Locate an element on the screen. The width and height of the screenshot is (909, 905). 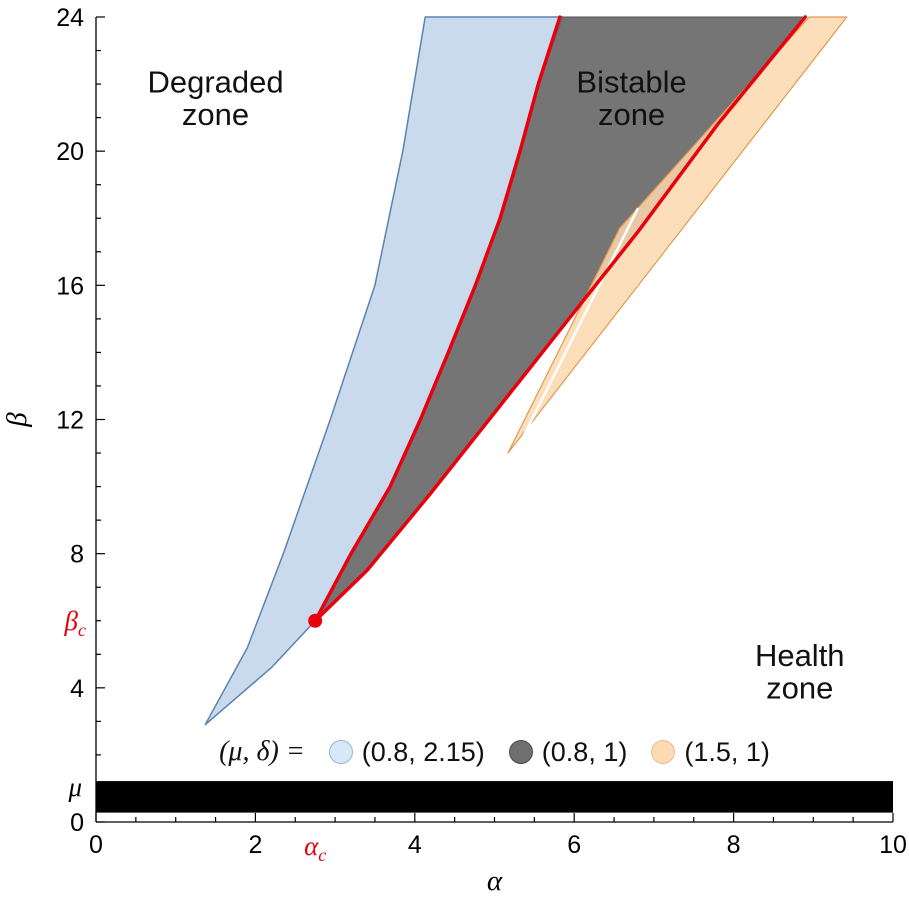
health-zone-label: Health zone is located at coordinates (800, 672).